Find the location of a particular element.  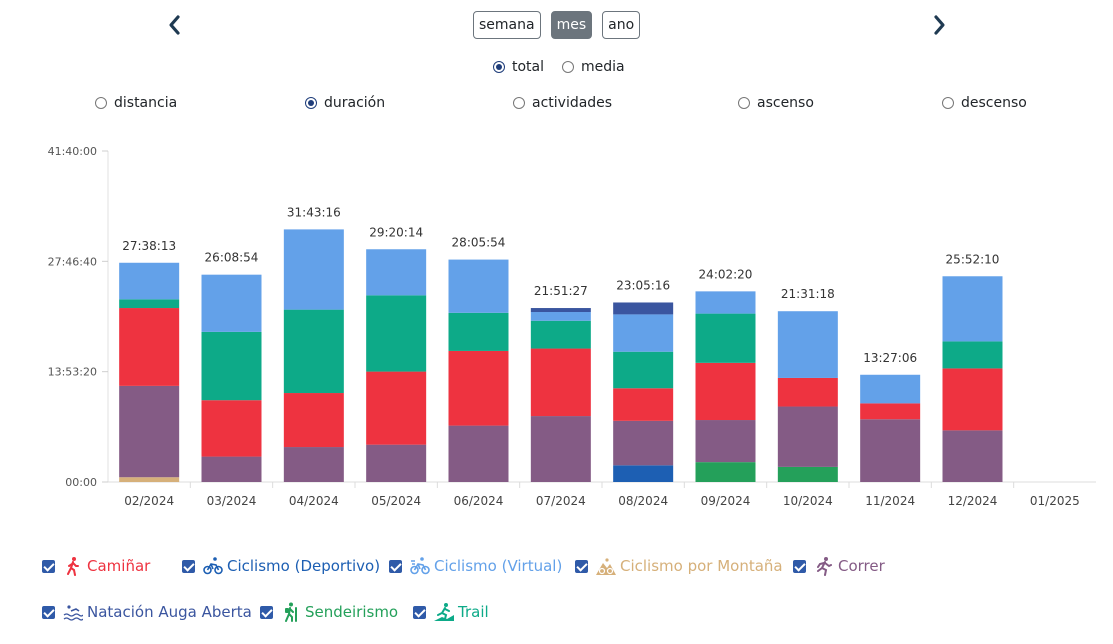

metric-distancia-radio: distancia is located at coordinates (136, 103).